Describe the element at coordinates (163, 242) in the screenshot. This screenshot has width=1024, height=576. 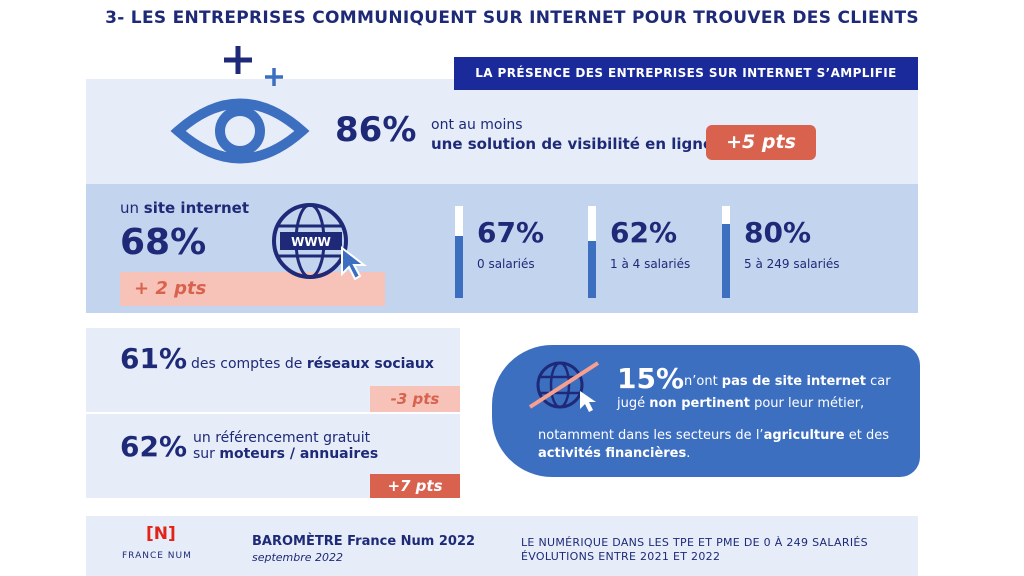
I see `website-percent: 68%` at that location.